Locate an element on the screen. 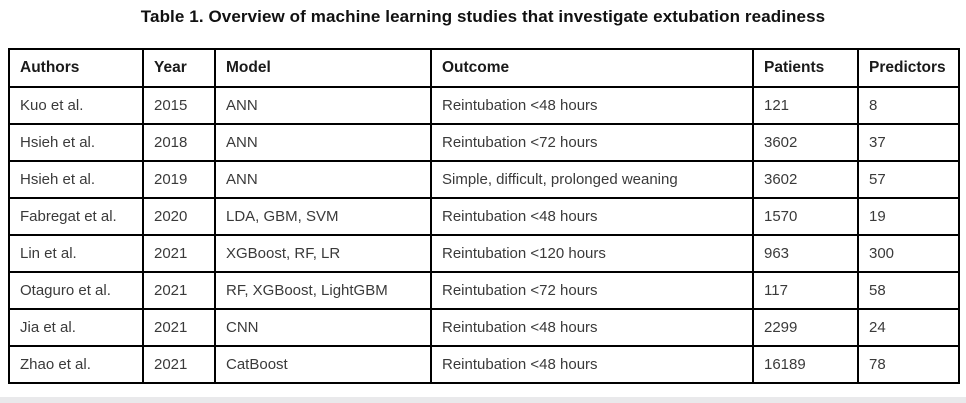  table-cell: 2020 is located at coordinates (179, 216).